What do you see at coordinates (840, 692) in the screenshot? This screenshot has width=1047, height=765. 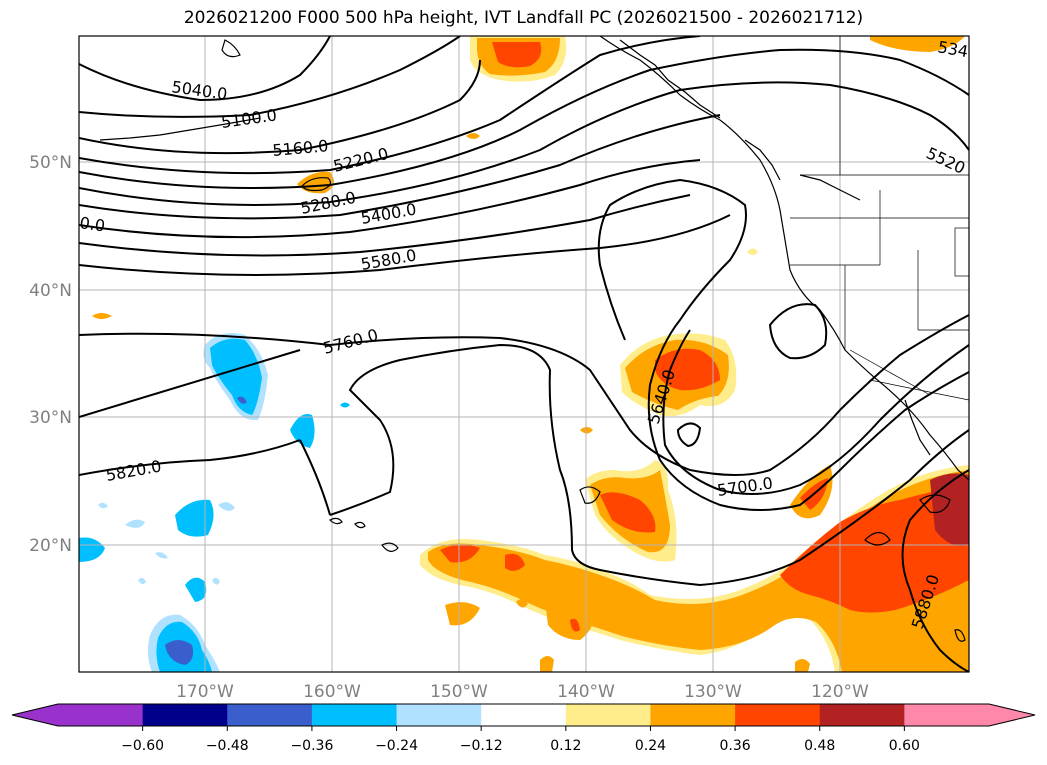 I see `lon-label-120w: 120°W` at bounding box center [840, 692].